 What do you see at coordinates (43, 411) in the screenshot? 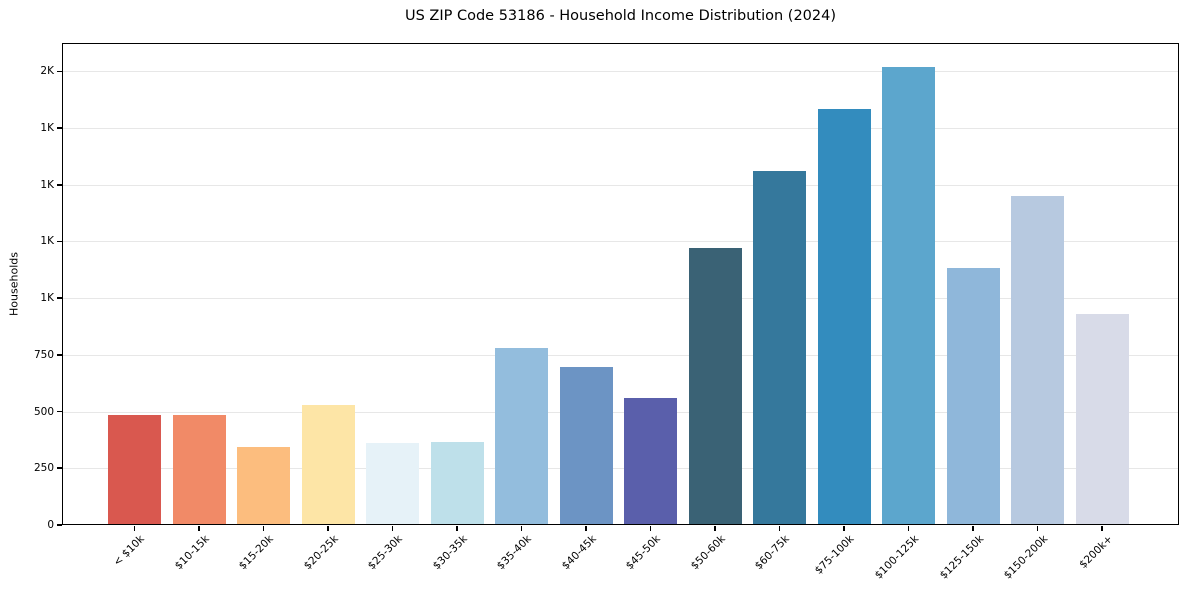
I see `y-tick-label: 500` at bounding box center [43, 411].